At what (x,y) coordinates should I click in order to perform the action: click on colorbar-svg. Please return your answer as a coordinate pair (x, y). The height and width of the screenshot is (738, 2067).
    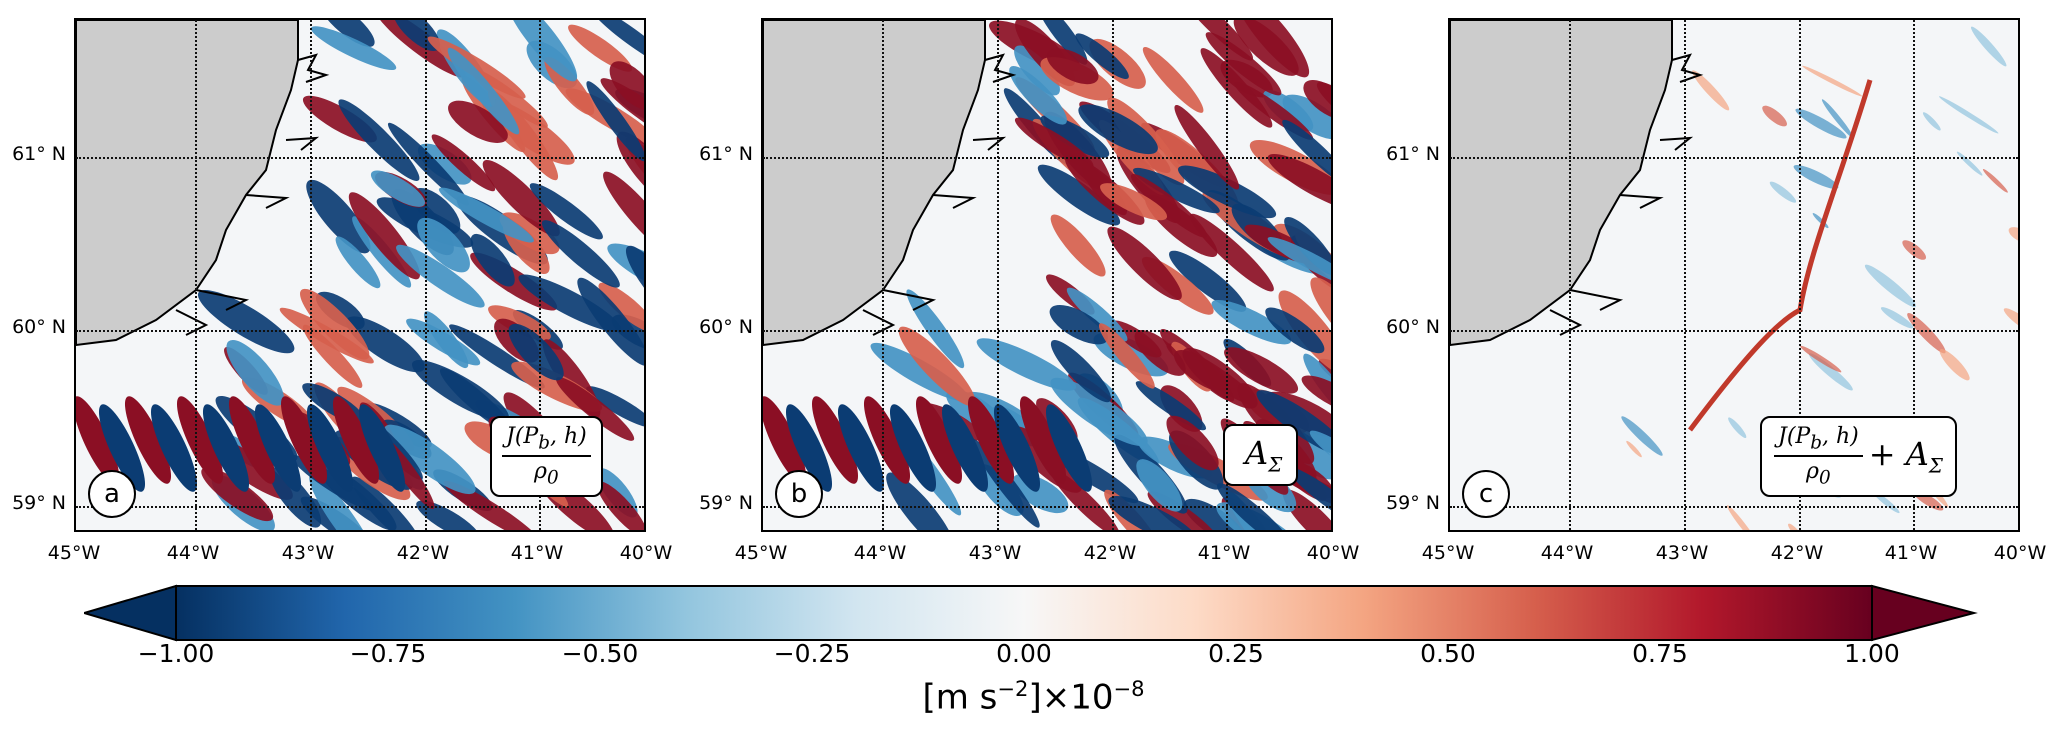
    Looking at the image, I should click on (1029, 613).